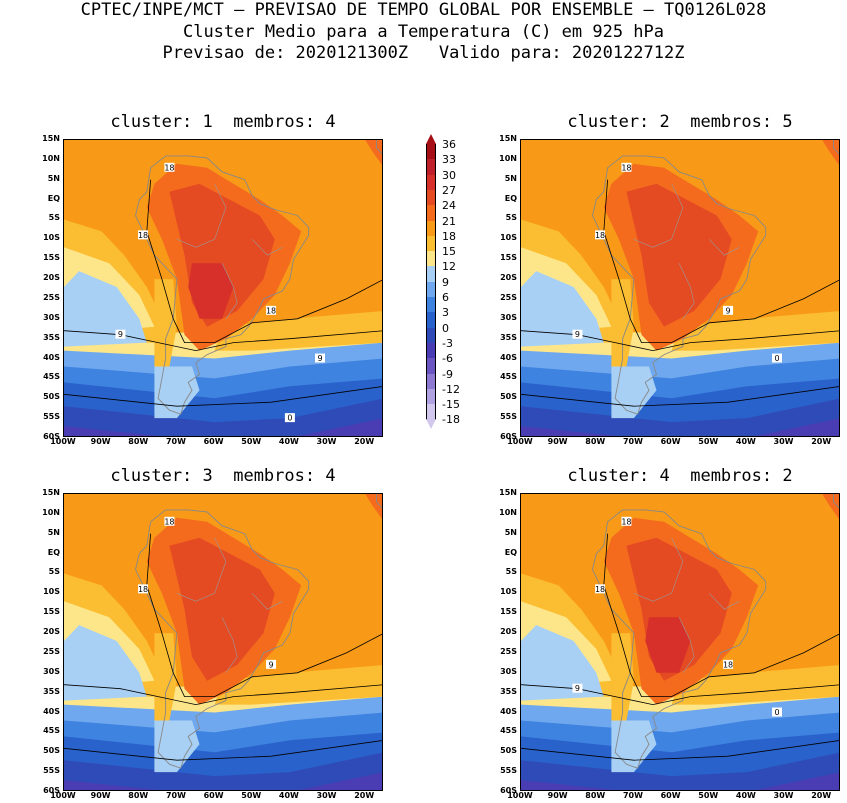  Describe the element at coordinates (373, 152) in the screenshot. I see `africa-heat` at that location.